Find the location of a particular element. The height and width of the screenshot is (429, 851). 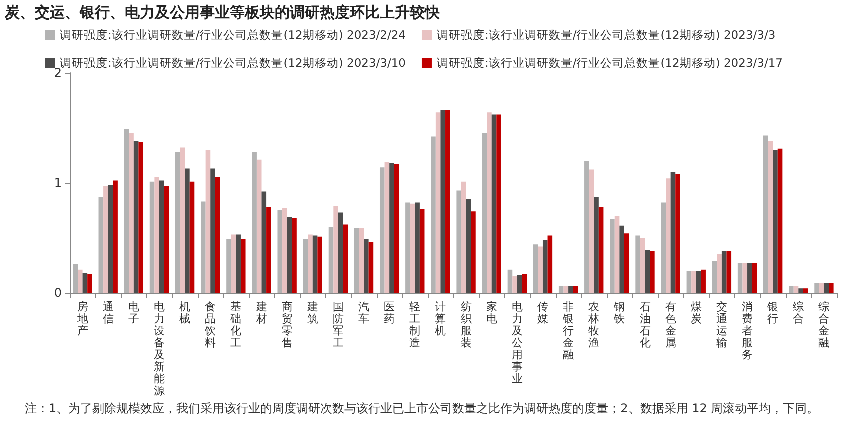

x-tick-label: 轻工制造 is located at coordinates (415, 325).